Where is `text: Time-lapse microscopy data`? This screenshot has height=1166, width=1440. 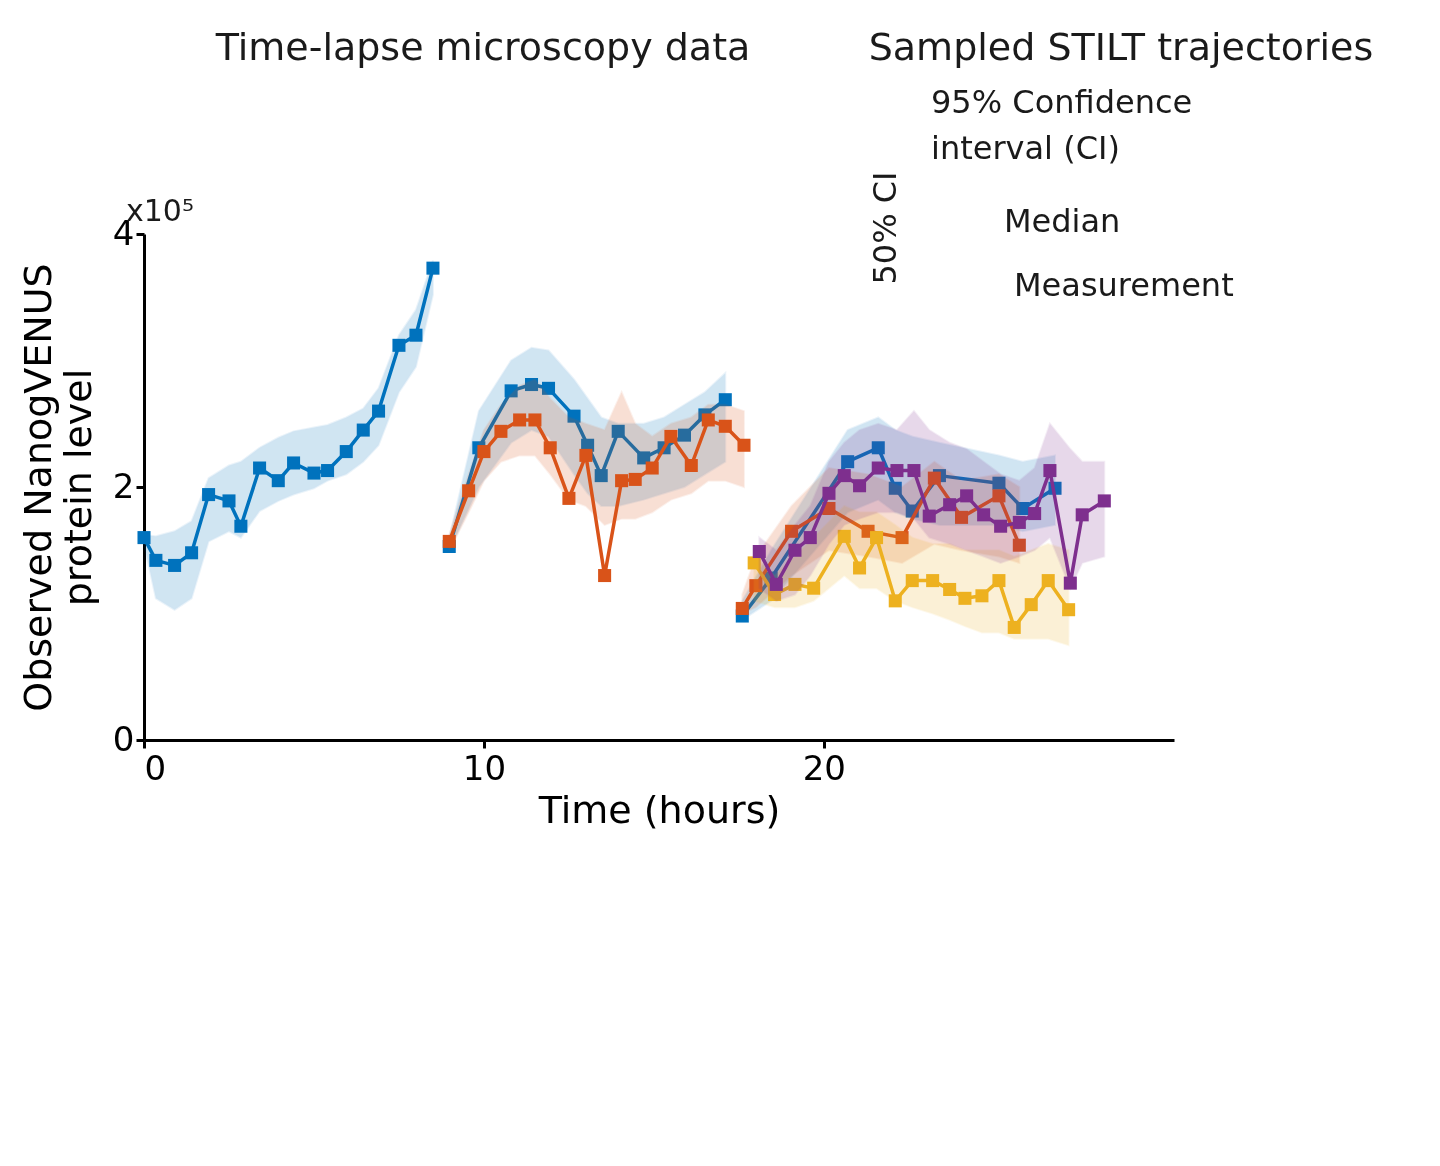
text: Time-lapse microscopy data is located at coordinates (482, 47).